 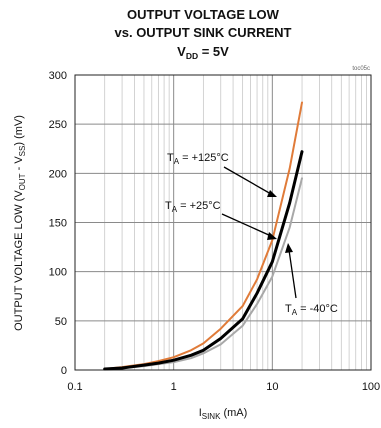 I want to click on arrowhead-minus40c, so click(x=289, y=248).